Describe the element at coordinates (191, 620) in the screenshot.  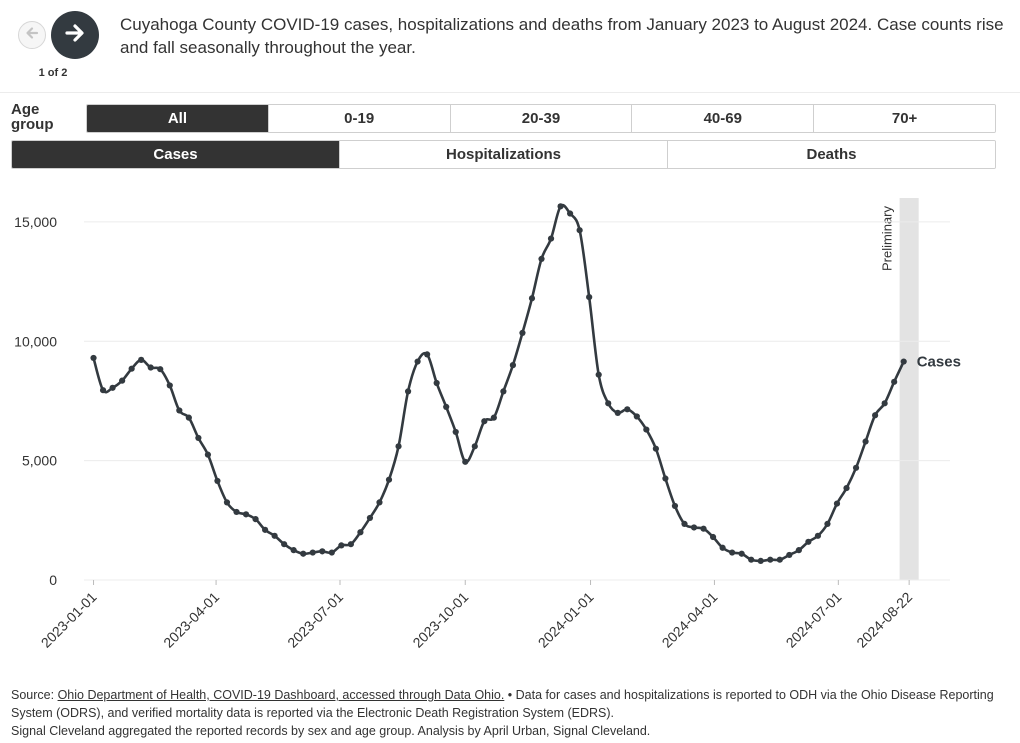
I see `x-tick-label: 2023-04-01` at that location.